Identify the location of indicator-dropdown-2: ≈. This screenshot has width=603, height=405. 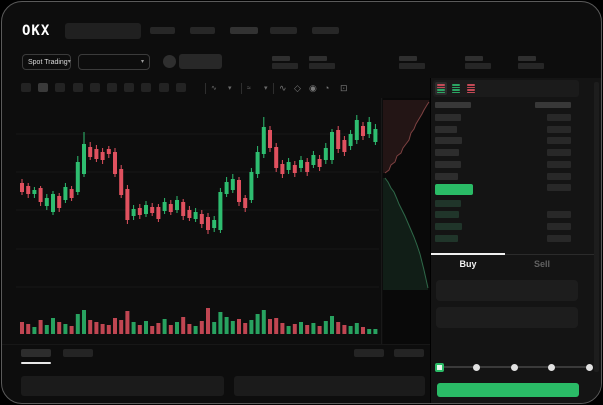
(249, 88).